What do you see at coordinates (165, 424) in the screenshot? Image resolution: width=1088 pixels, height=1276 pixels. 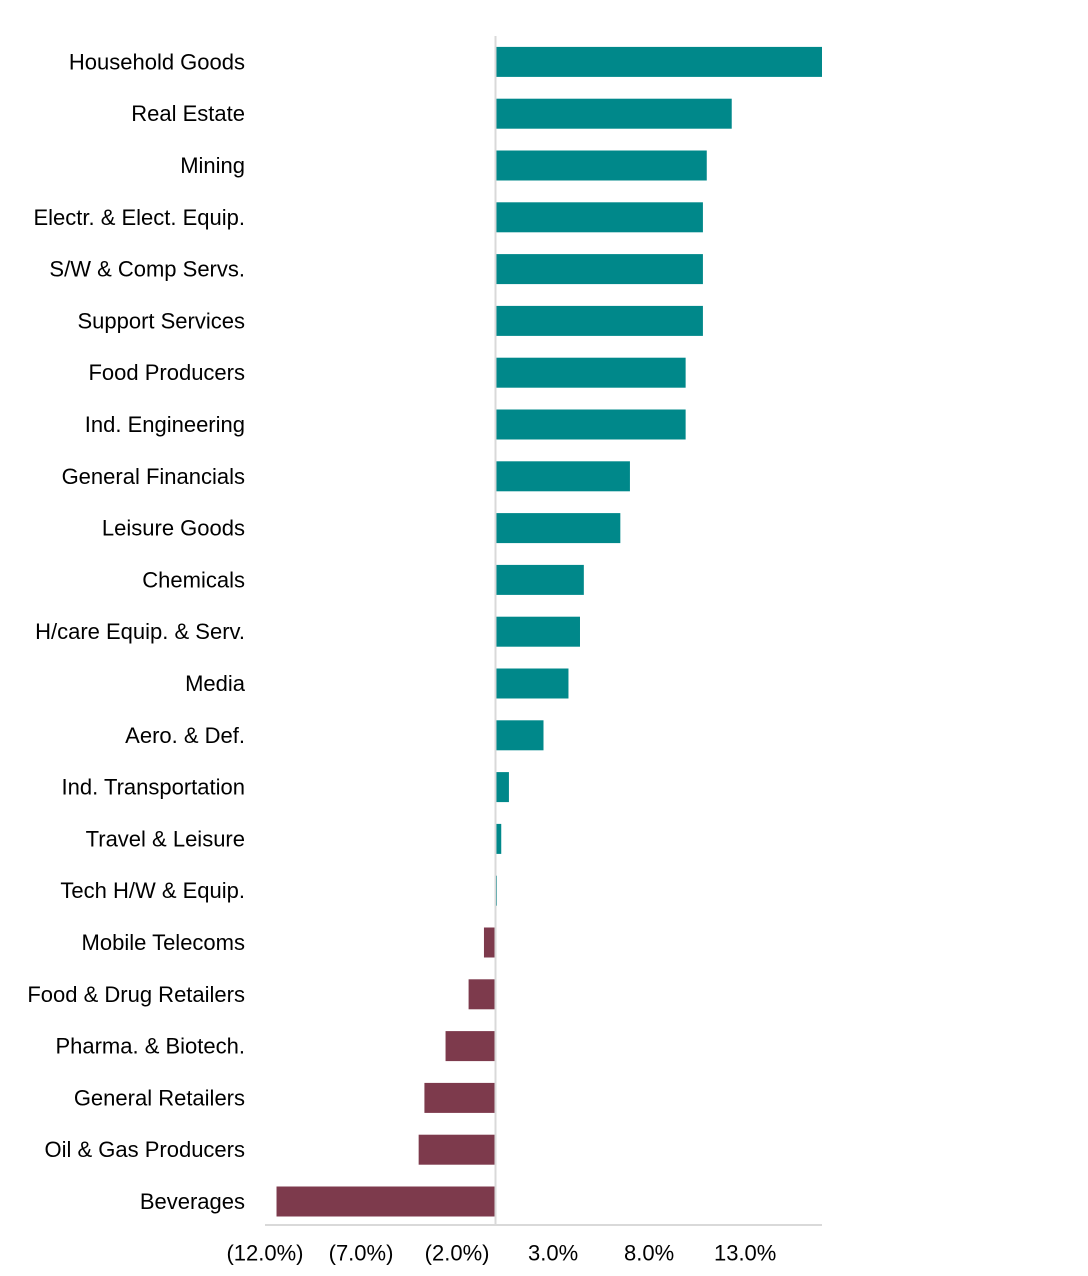 I see `category-label-ind-engineering: Ind. Engineering` at bounding box center [165, 424].